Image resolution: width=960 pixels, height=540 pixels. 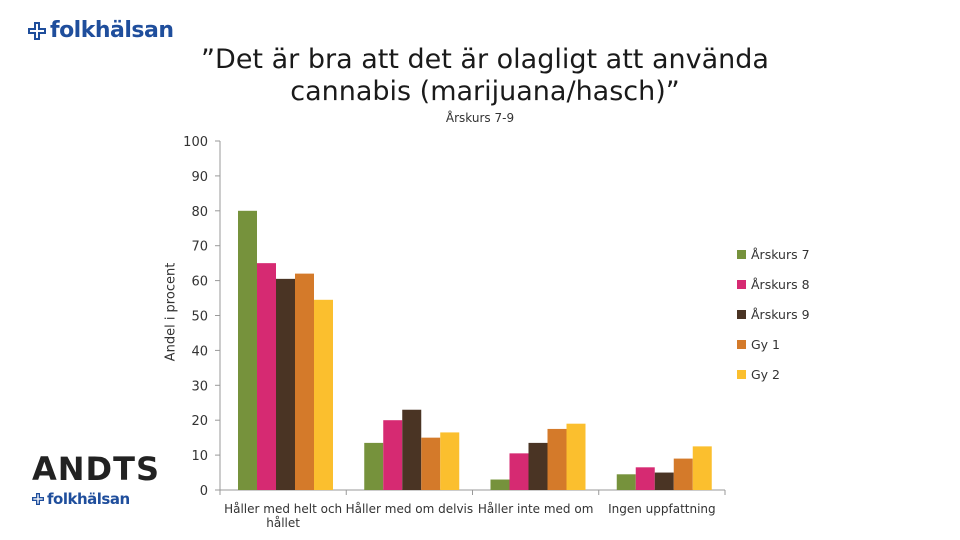 I want to click on x-category-label: Håller med helt och hållet, so click(x=283, y=516).